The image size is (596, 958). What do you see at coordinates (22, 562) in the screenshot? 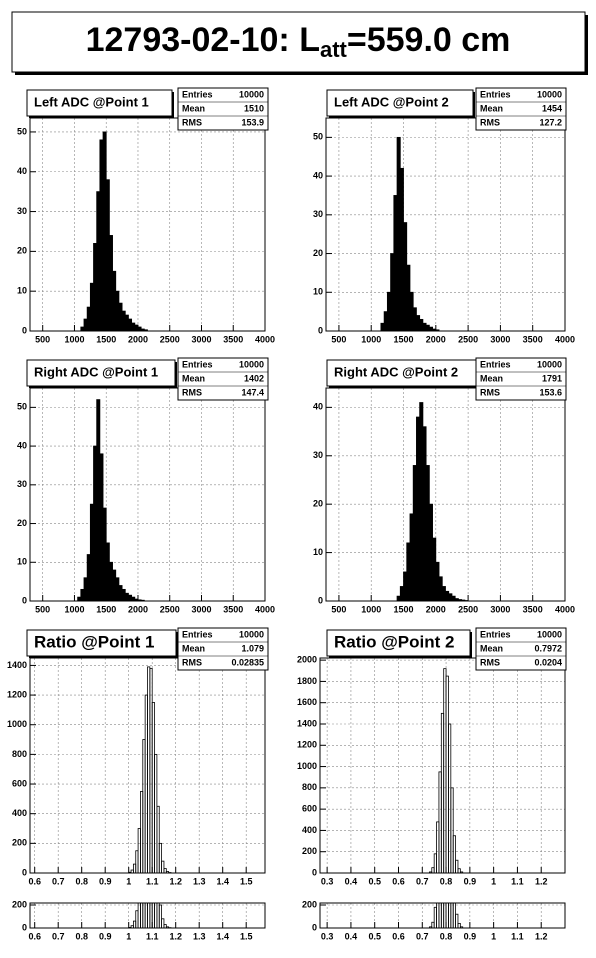
I see `y-tick-label: 10` at bounding box center [22, 562].